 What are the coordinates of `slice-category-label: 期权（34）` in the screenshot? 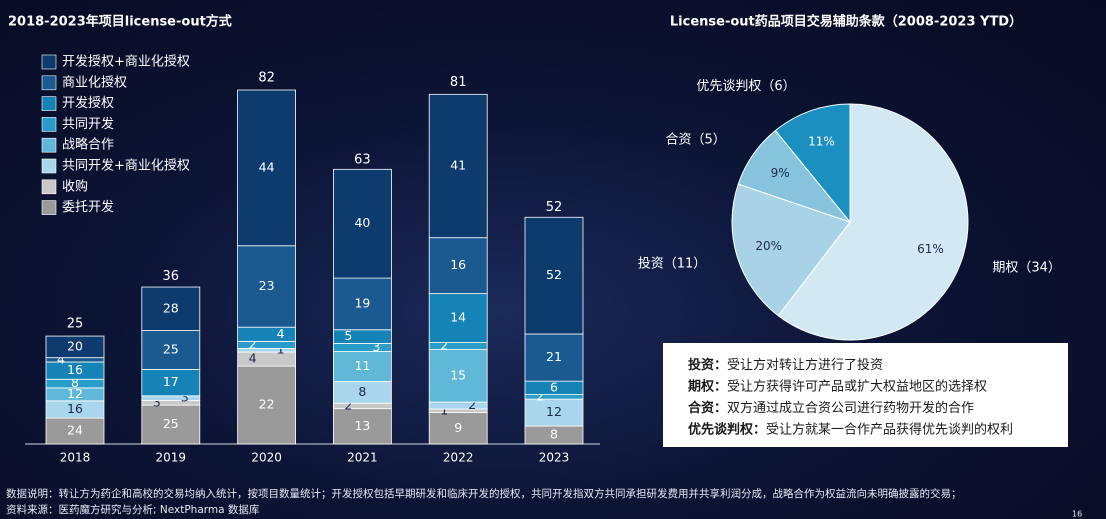 It's located at (1026, 268).